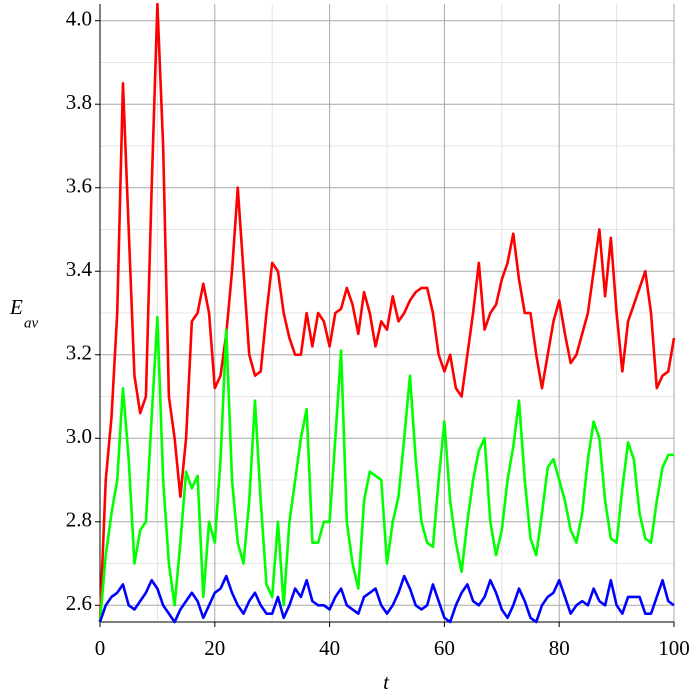  What do you see at coordinates (79, 353) in the screenshot?
I see `y-tick-label: 3.2` at bounding box center [79, 353].